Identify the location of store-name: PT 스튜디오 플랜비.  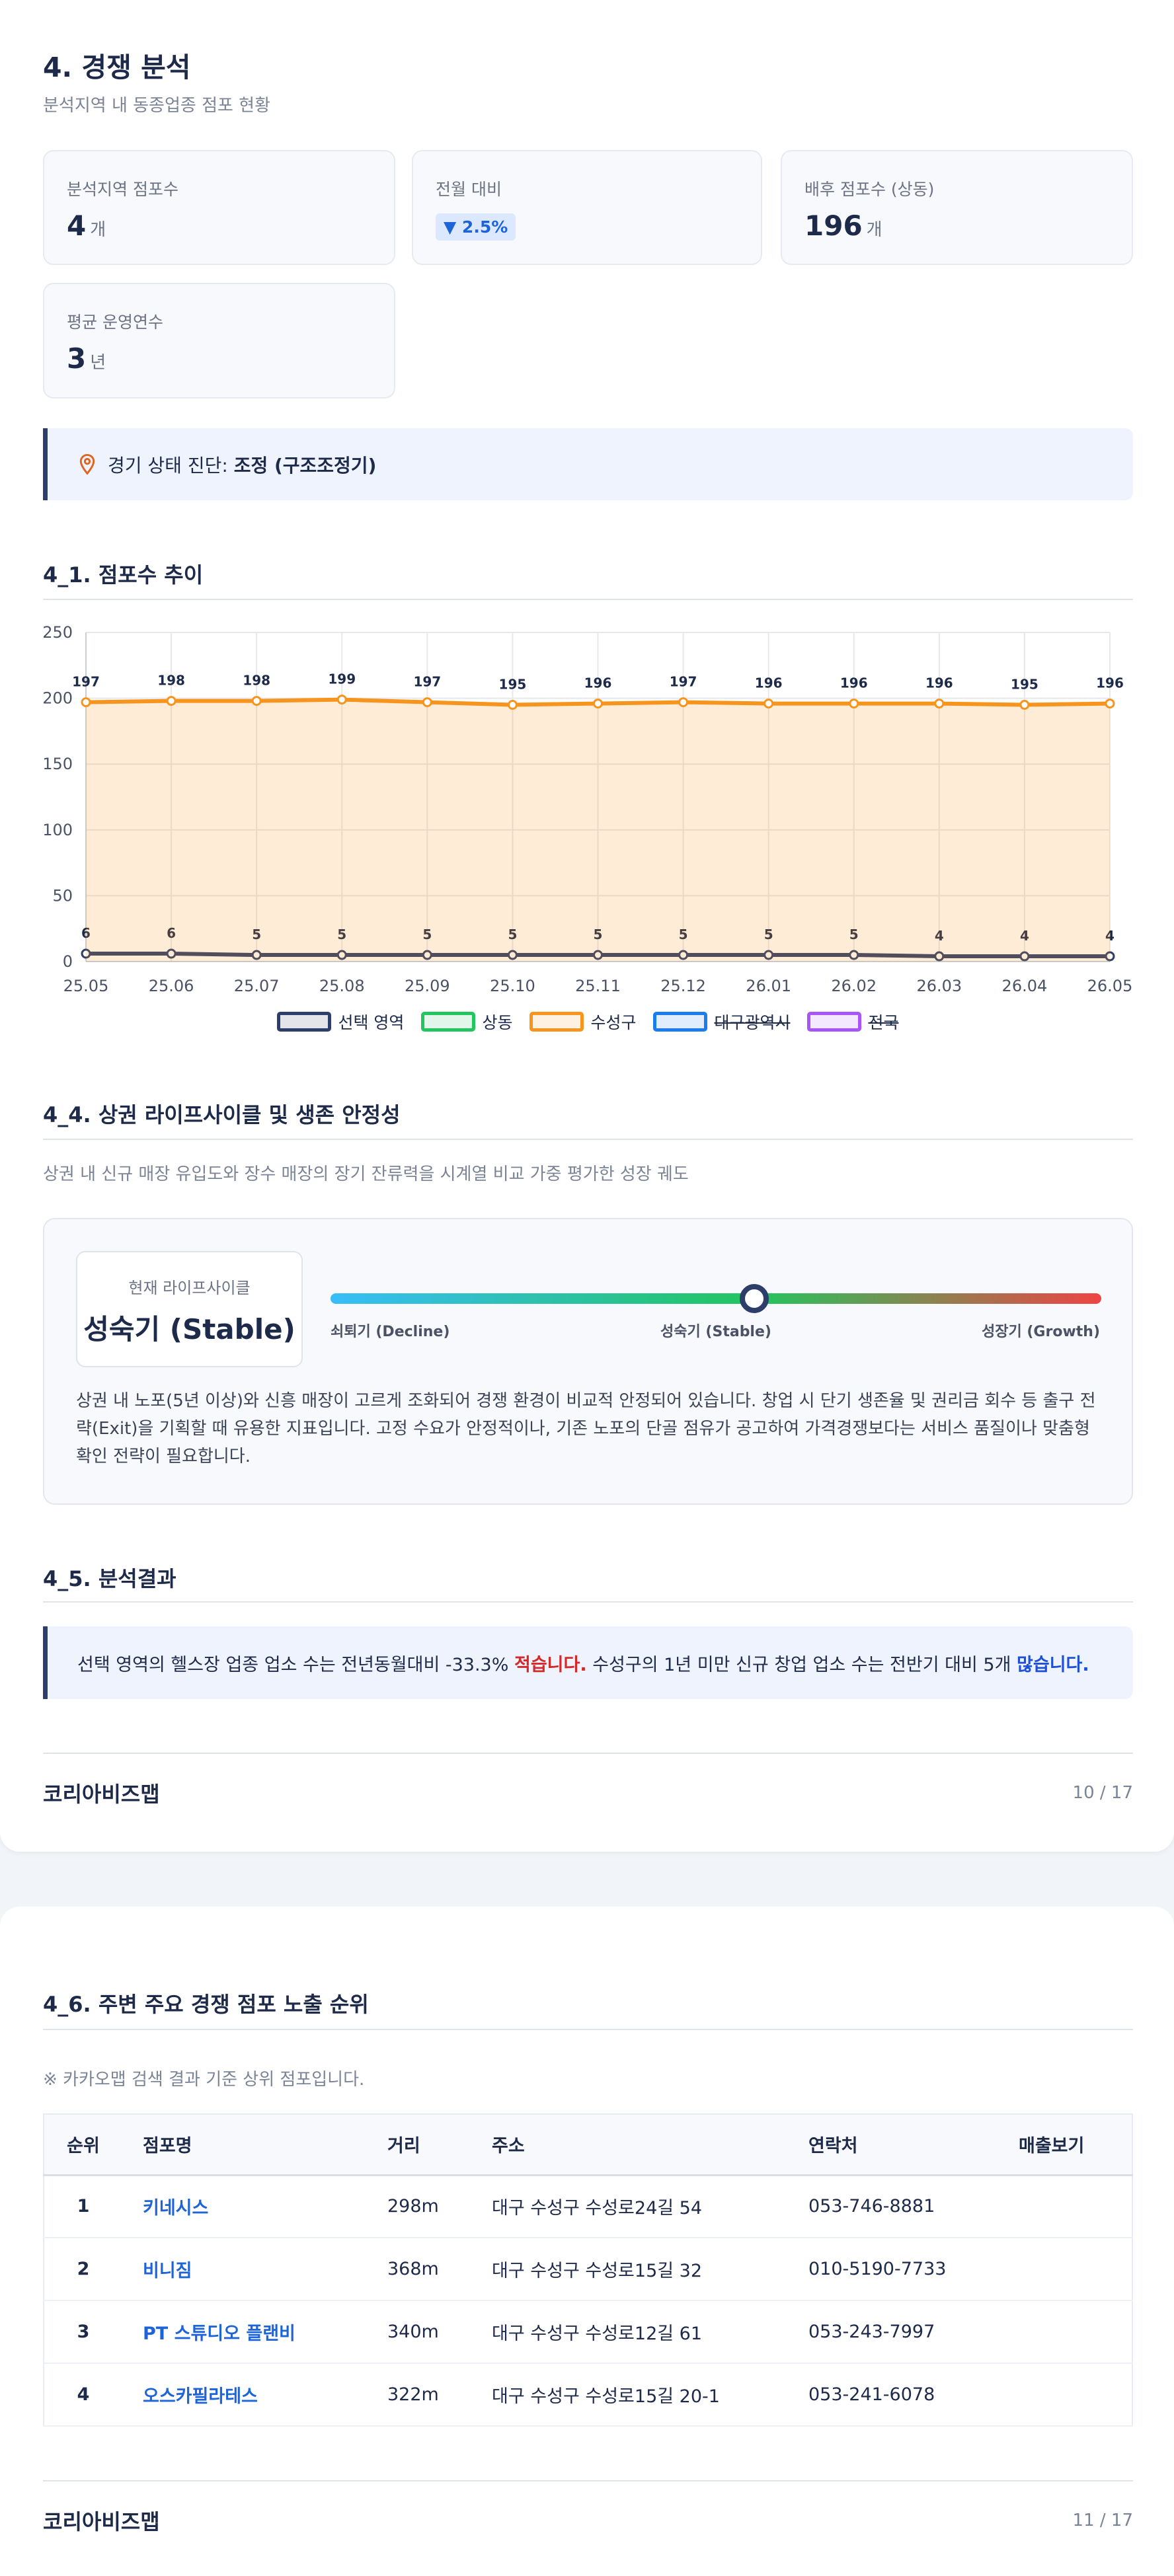
(245, 2332).